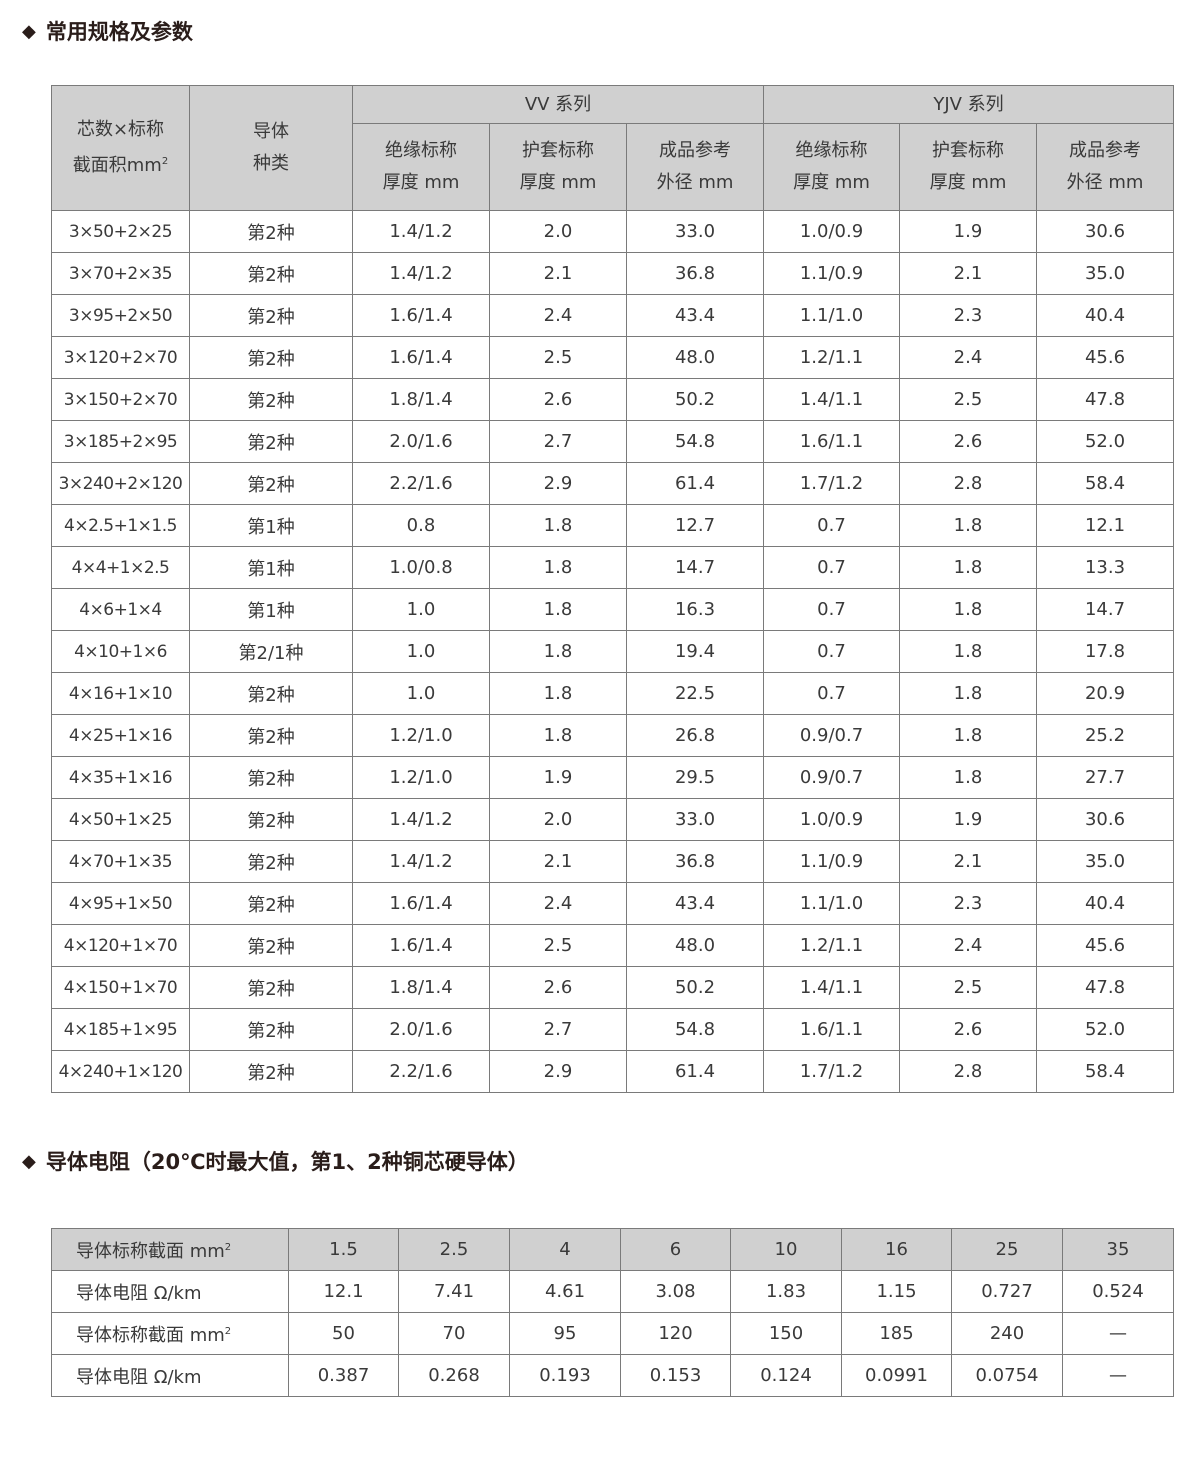 This screenshot has height=1459, width=1200. I want to click on table-cell: 0.193, so click(565, 1375).